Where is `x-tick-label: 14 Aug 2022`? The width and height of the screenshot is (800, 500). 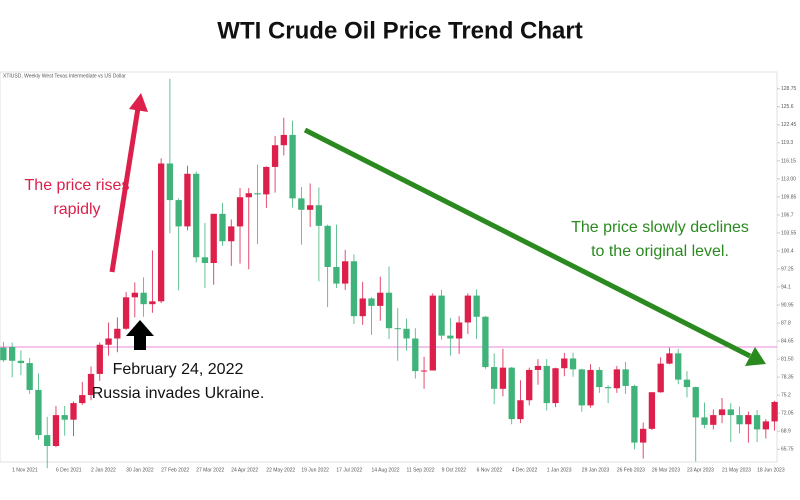 x-tick-label: 14 Aug 2022 is located at coordinates (385, 470).